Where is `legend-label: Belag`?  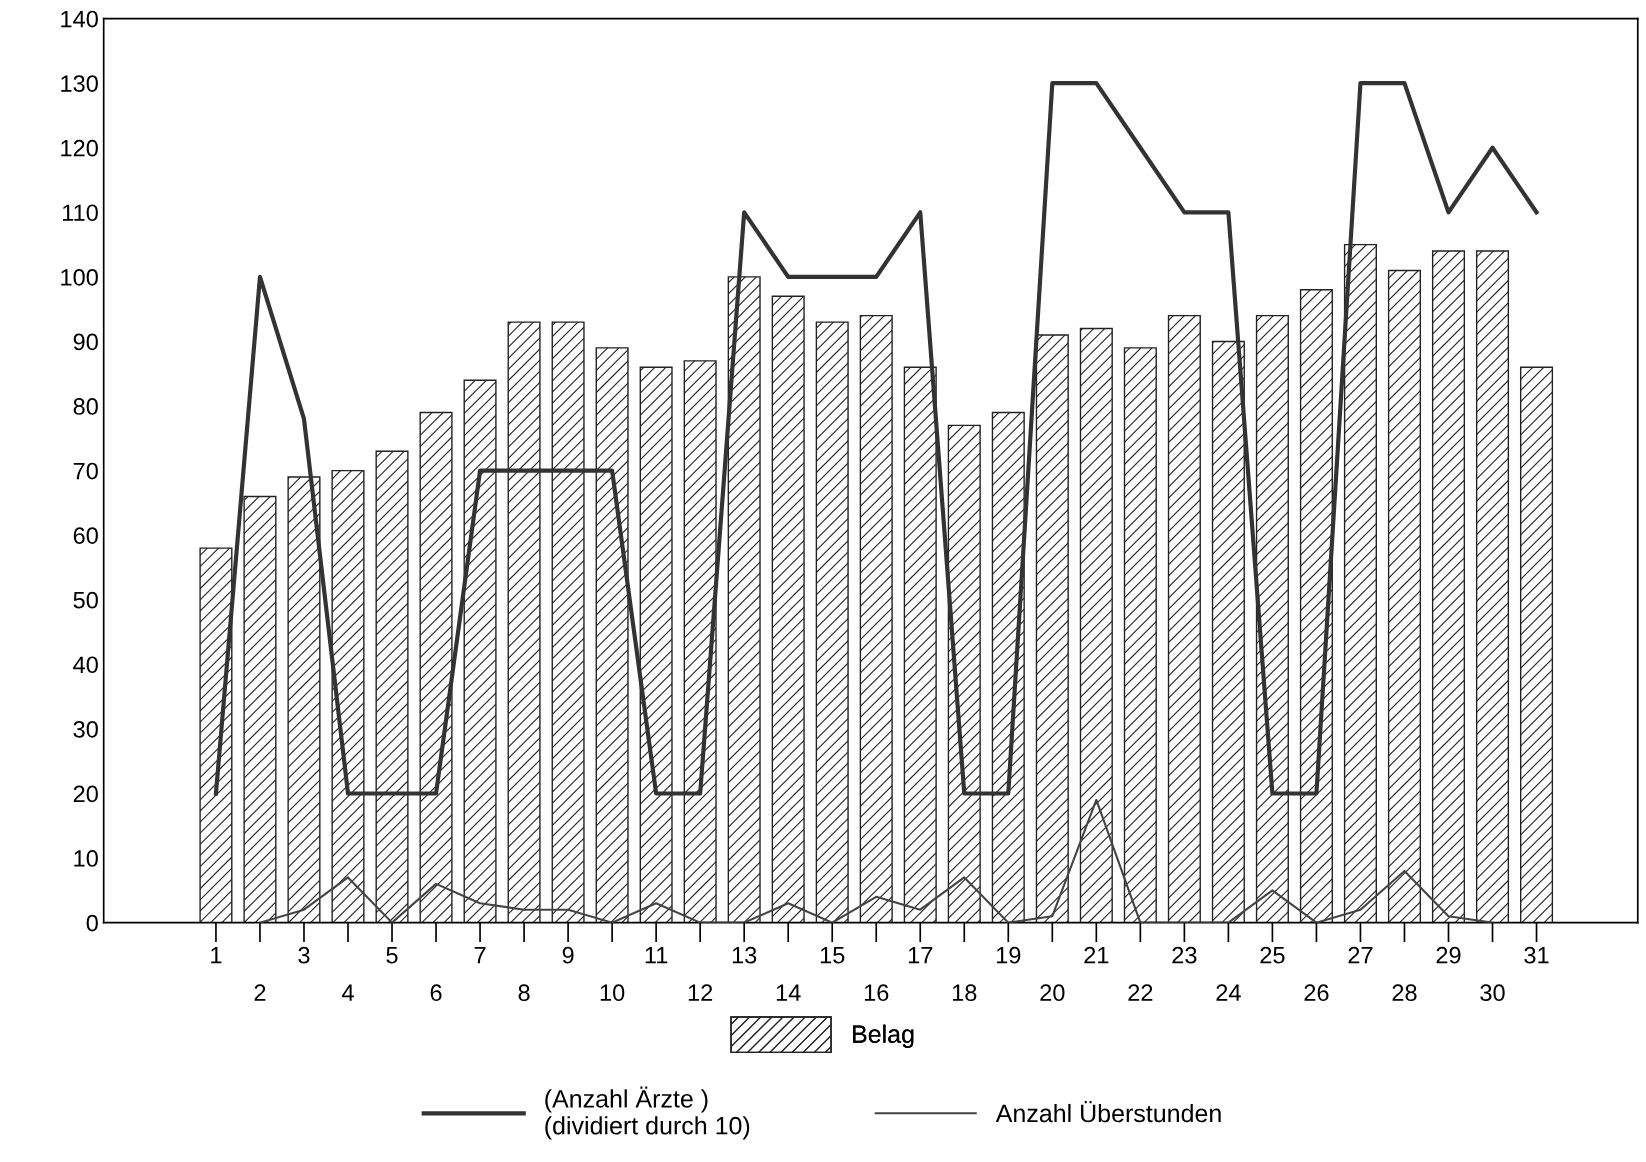 legend-label: Belag is located at coordinates (883, 1036).